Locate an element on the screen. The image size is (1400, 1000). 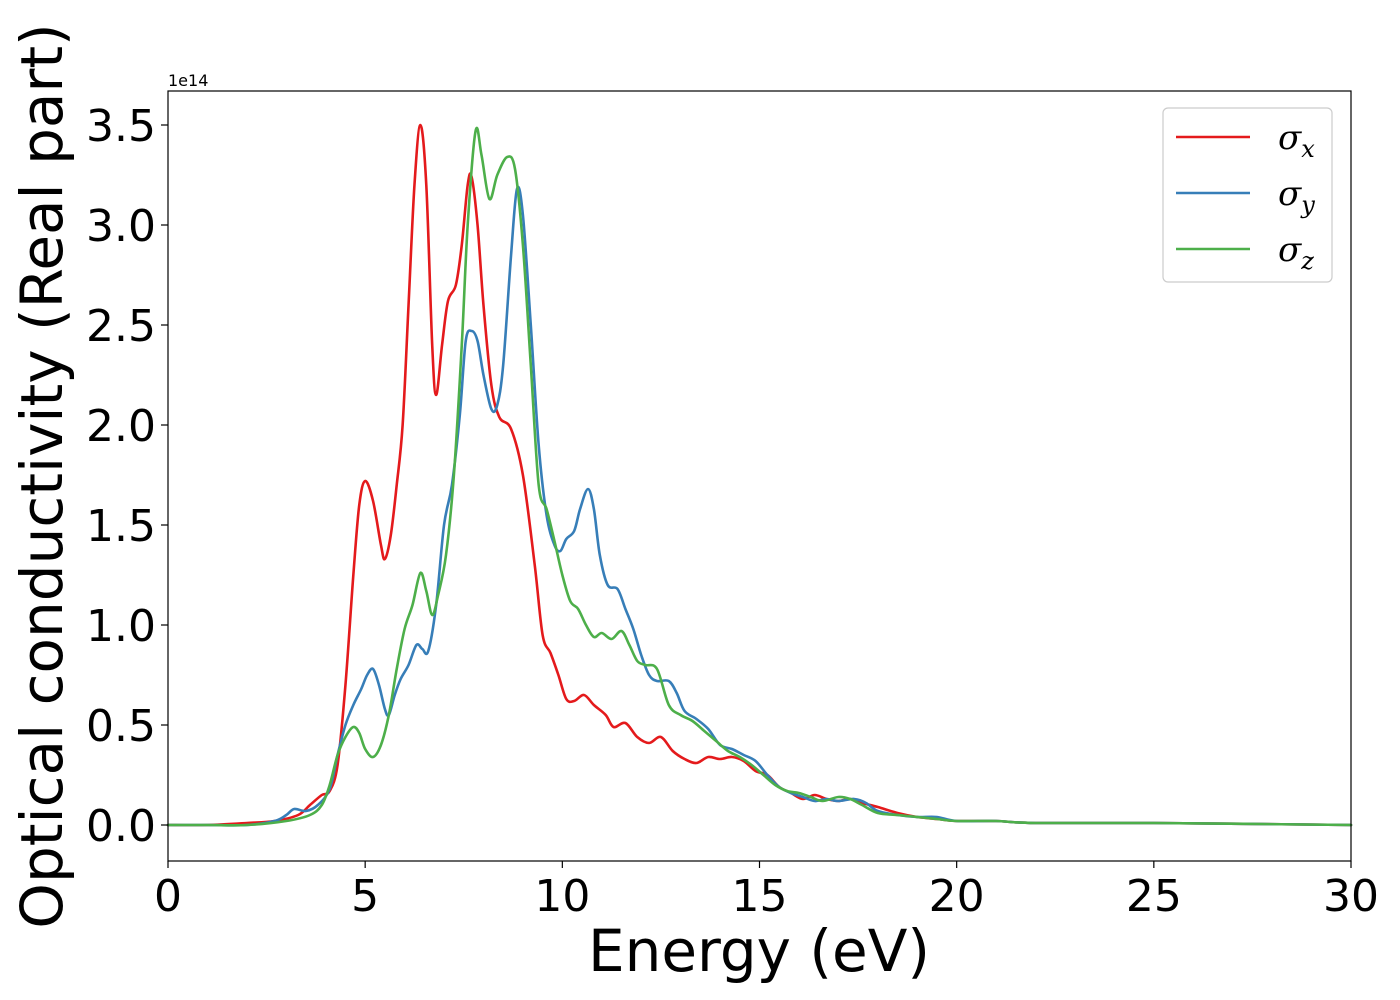
x-tick-label: 25 is located at coordinates (1154, 896).